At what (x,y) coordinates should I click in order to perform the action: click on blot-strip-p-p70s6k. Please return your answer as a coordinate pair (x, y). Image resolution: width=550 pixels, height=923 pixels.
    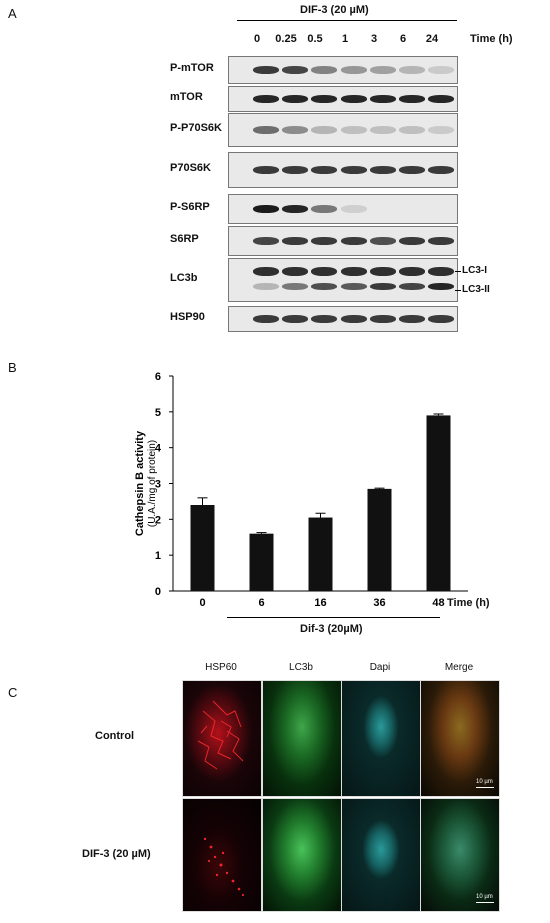
    Looking at the image, I should click on (343, 130).